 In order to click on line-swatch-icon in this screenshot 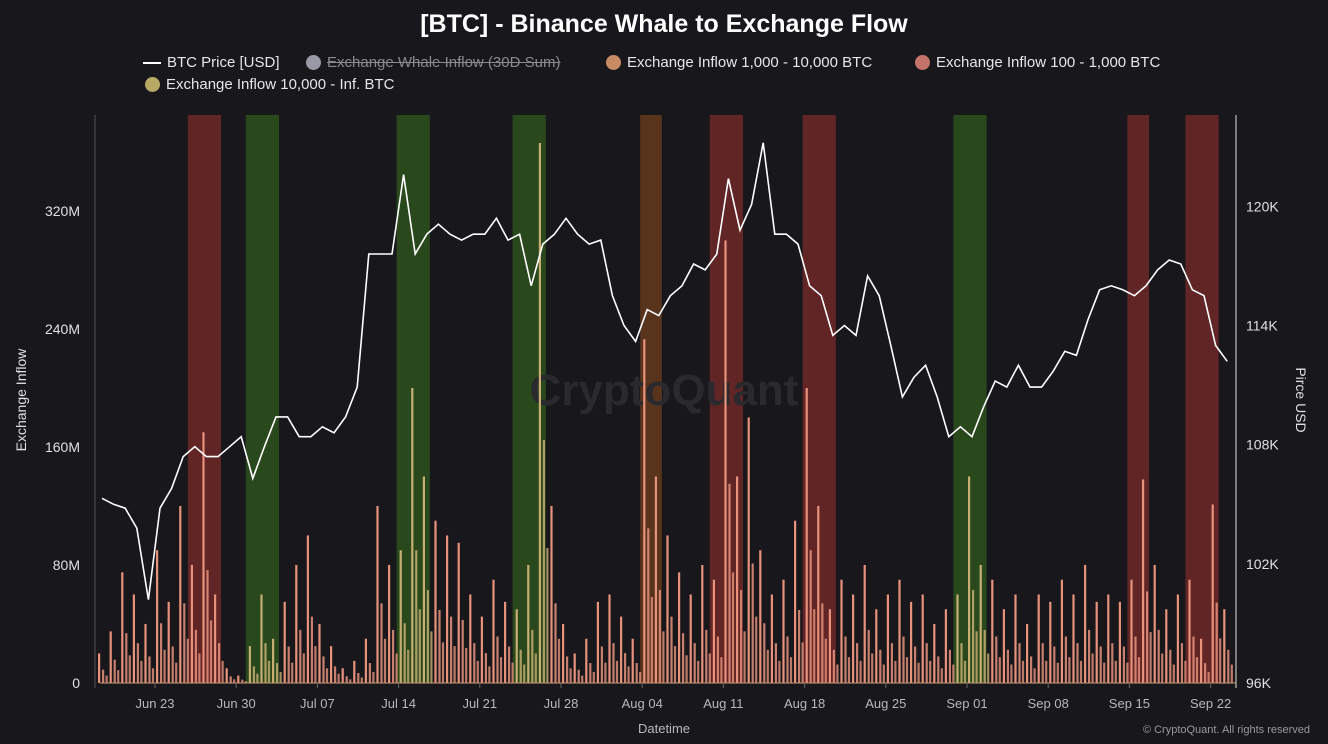, I will do `click(152, 62)`.